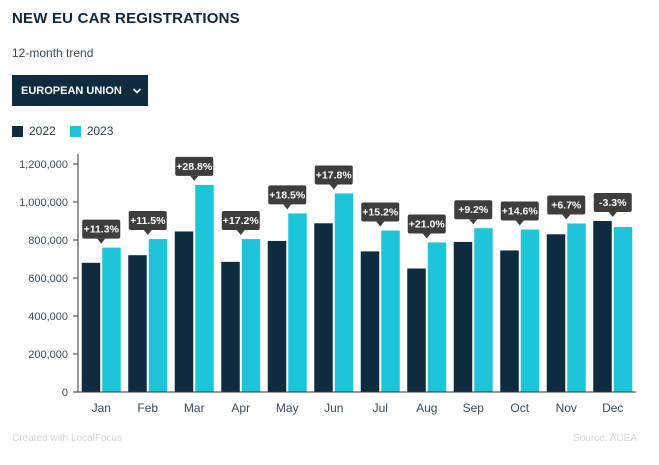 This screenshot has height=465, width=659. What do you see at coordinates (101, 408) in the screenshot?
I see `x-tick-label: Jan` at bounding box center [101, 408].